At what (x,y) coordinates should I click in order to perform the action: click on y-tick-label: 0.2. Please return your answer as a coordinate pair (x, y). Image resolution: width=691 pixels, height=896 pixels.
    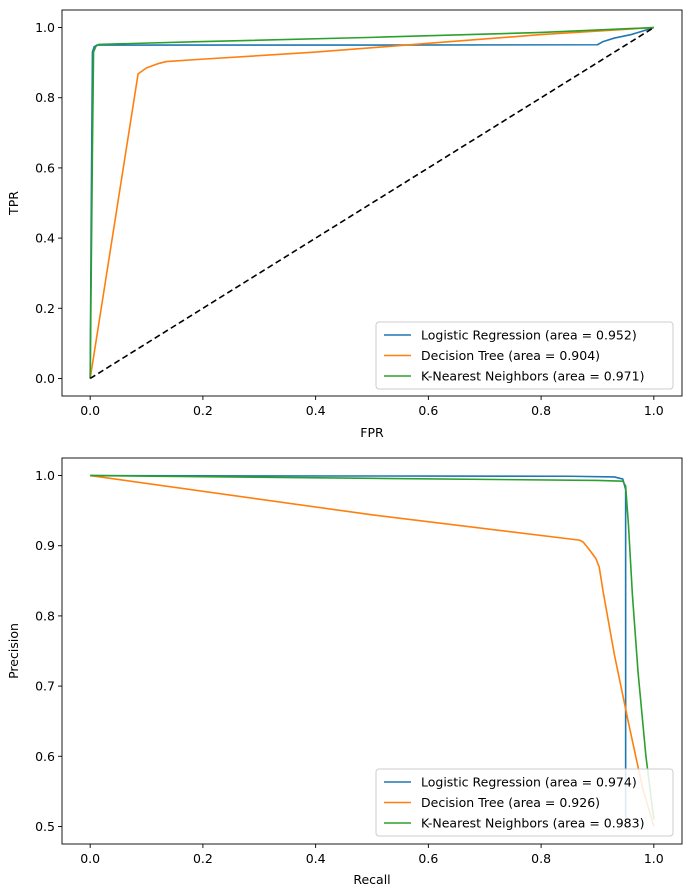
    Looking at the image, I should click on (45, 308).